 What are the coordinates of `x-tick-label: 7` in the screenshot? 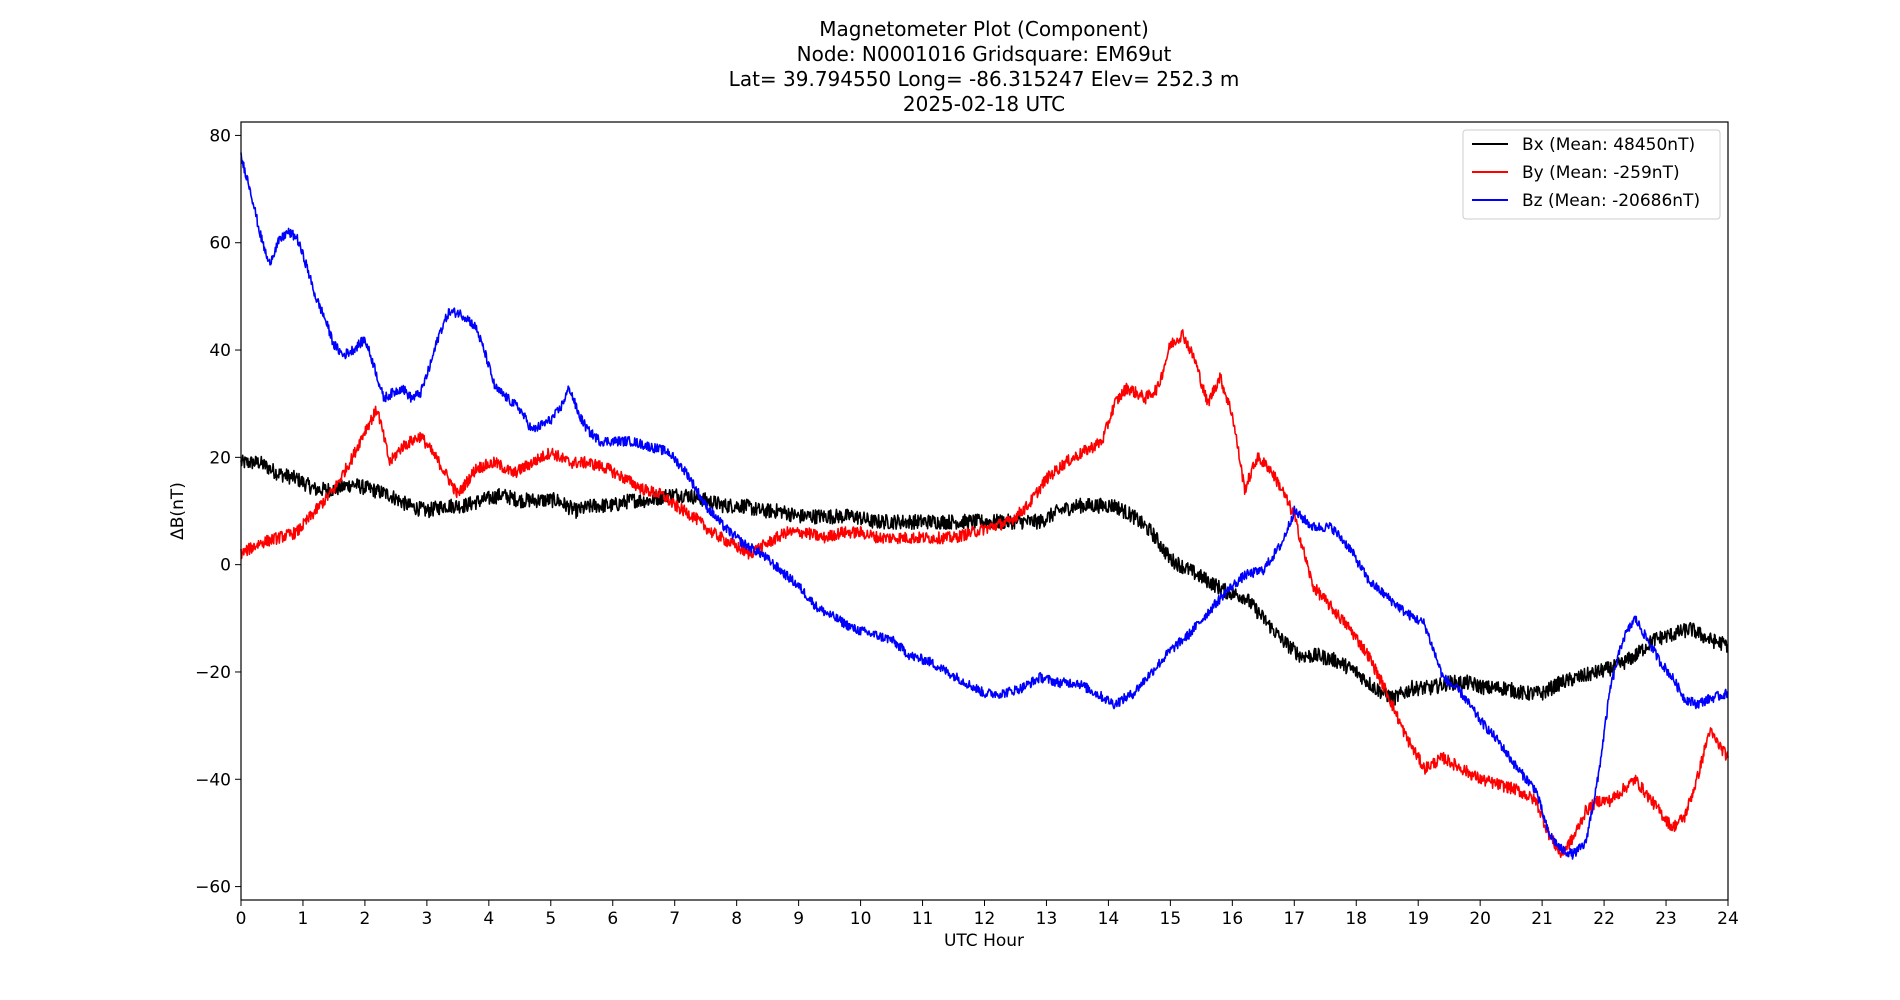 It's located at (674, 919).